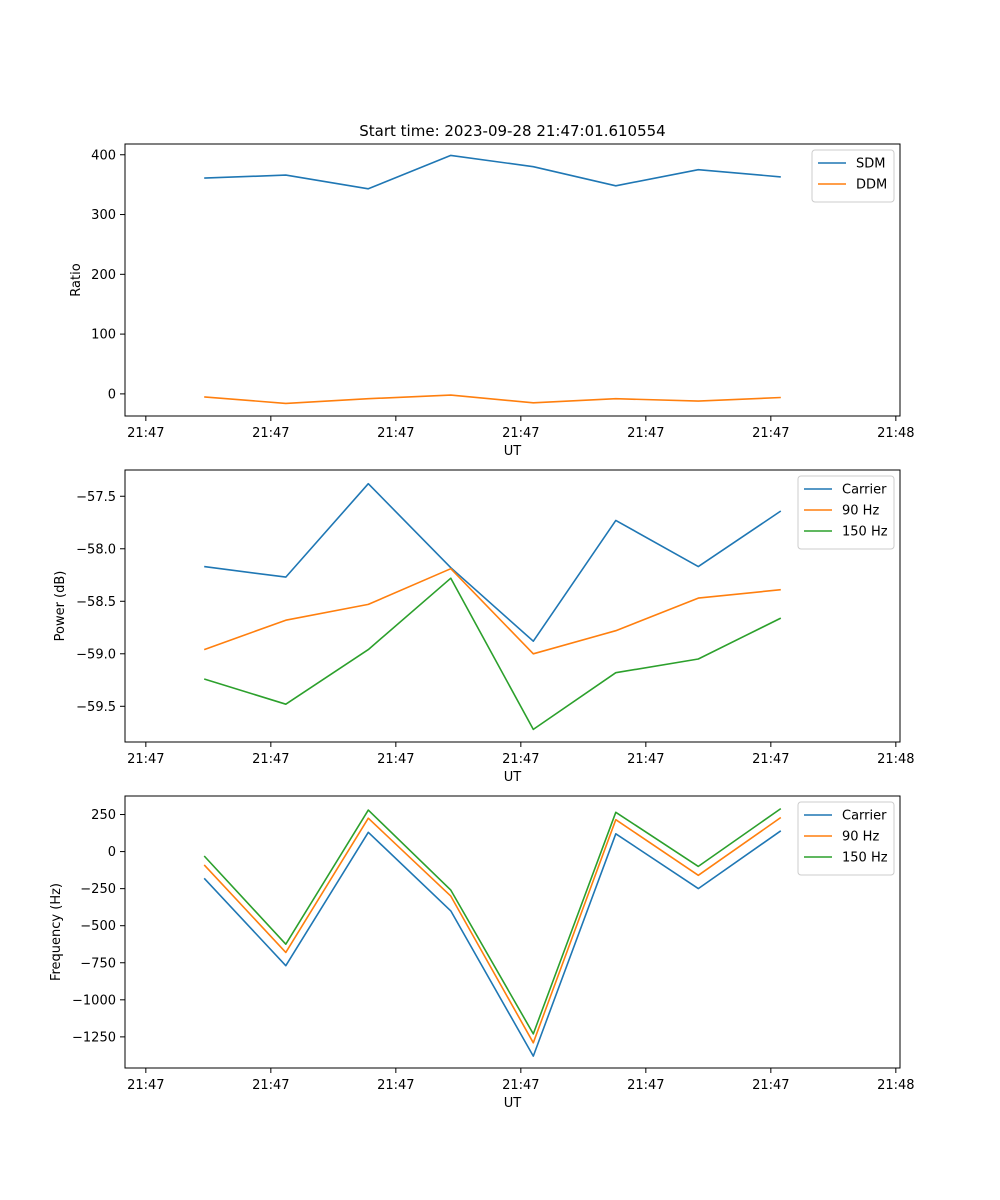  What do you see at coordinates (96, 654) in the screenshot?
I see `y-tick-label: −59.0` at bounding box center [96, 654].